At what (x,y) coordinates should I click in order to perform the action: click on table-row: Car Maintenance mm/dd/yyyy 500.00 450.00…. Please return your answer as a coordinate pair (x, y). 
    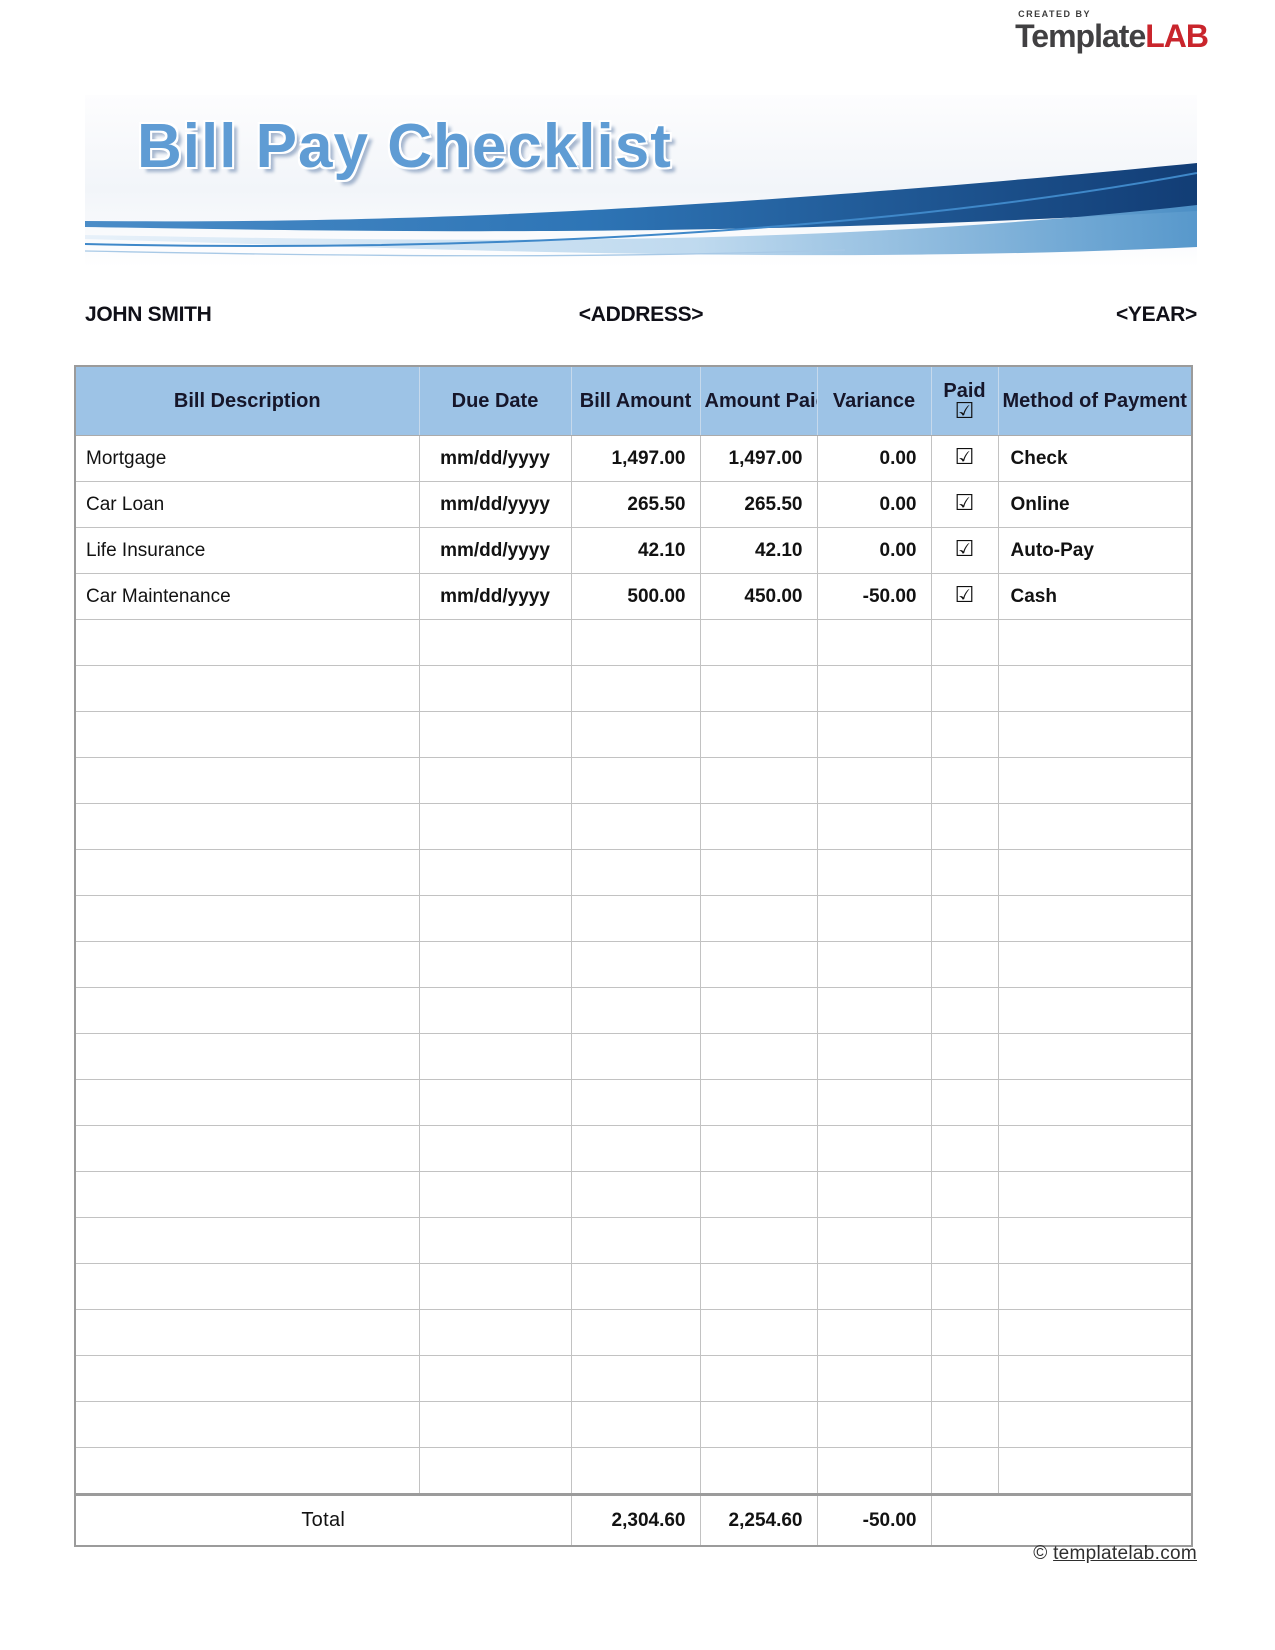
    Looking at the image, I should click on (633, 596).